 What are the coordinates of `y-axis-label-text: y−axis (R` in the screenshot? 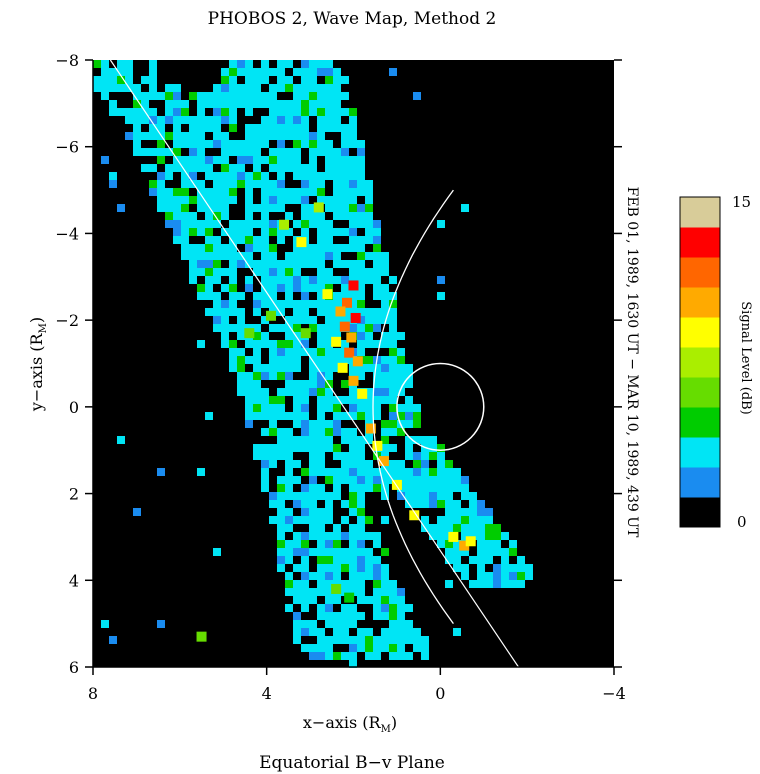 It's located at (36, 372).